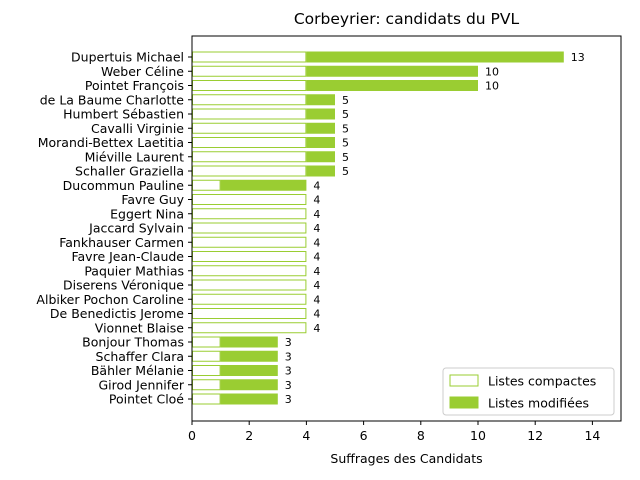 This screenshot has width=640, height=480. I want to click on y-tick-label: Girod Jennifer, so click(141, 384).